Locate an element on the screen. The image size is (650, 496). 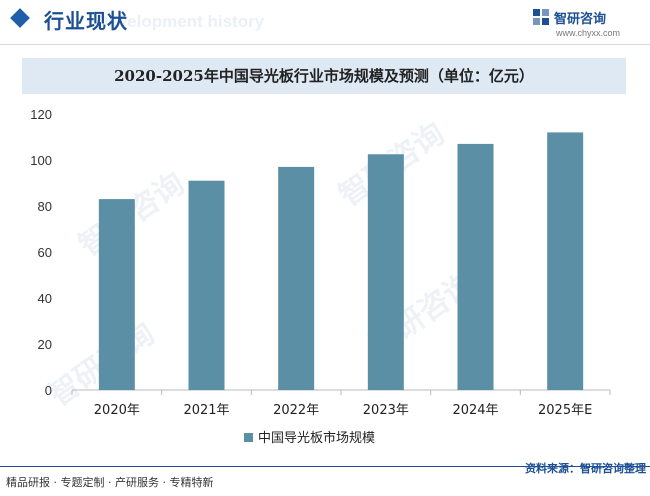
header-watermark: Development history is located at coordinates (180, 21).